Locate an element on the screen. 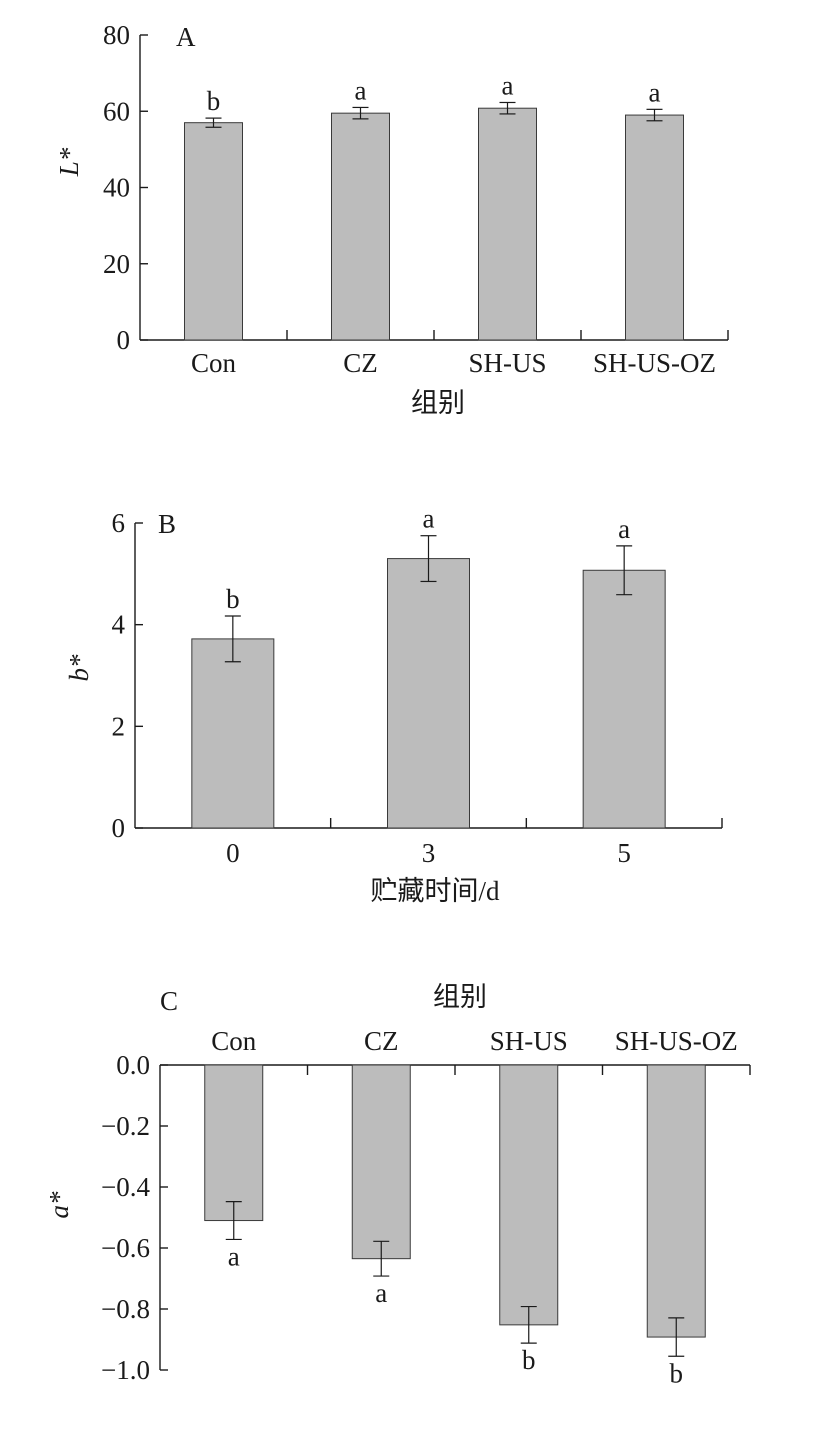 This screenshot has height=1436, width=826. y-tick-label: −0.6 is located at coordinates (125, 1248).